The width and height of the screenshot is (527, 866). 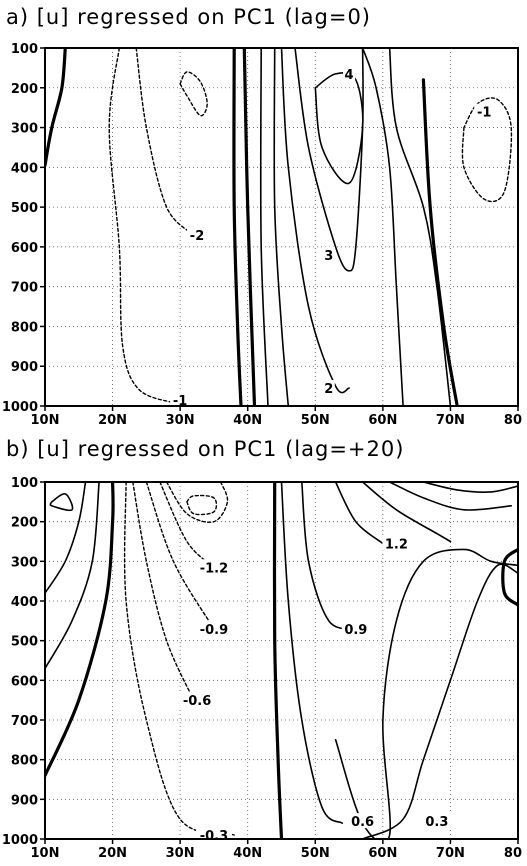 What do you see at coordinates (484, 113) in the screenshot?
I see `contour-label: -1` at bounding box center [484, 113].